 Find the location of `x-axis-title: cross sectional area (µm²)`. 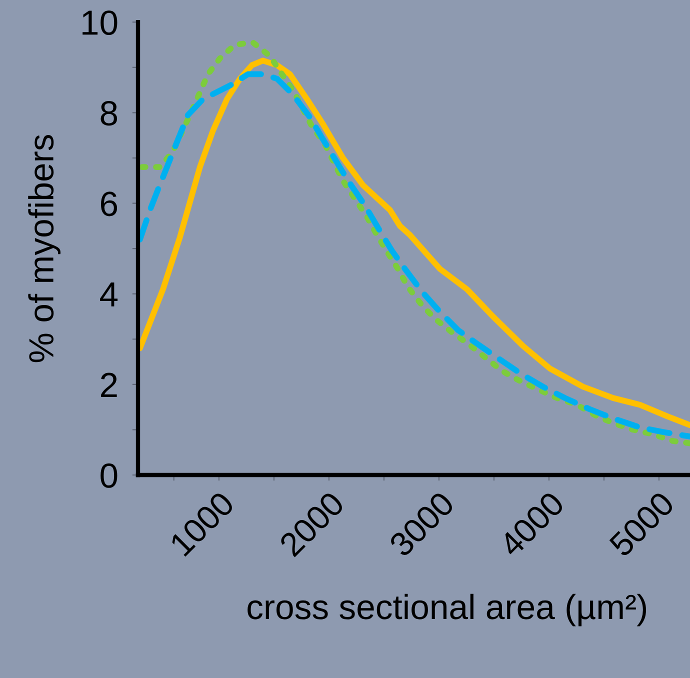

x-axis-title: cross sectional area (µm²) is located at coordinates (447, 610).